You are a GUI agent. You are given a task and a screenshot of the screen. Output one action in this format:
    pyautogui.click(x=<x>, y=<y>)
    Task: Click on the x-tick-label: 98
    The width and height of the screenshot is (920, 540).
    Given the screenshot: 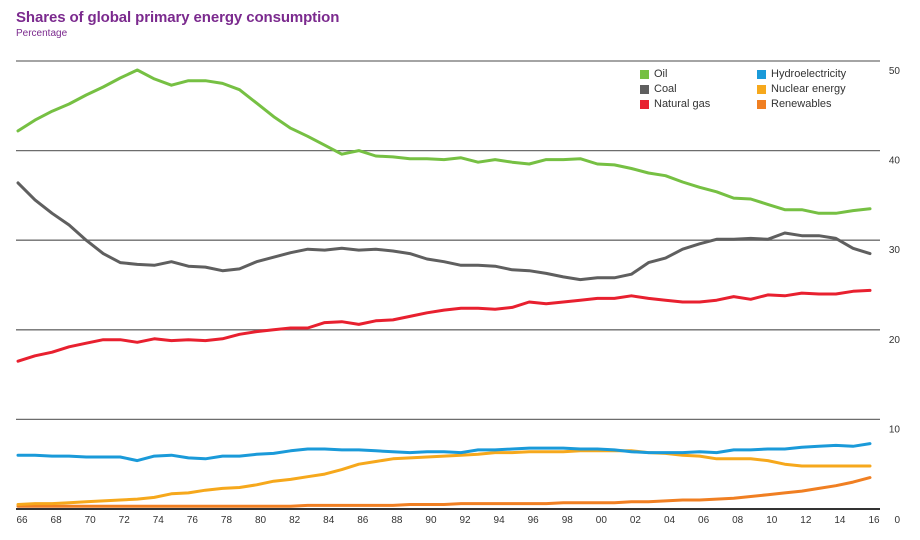 What is the action you would take?
    pyautogui.click(x=568, y=520)
    